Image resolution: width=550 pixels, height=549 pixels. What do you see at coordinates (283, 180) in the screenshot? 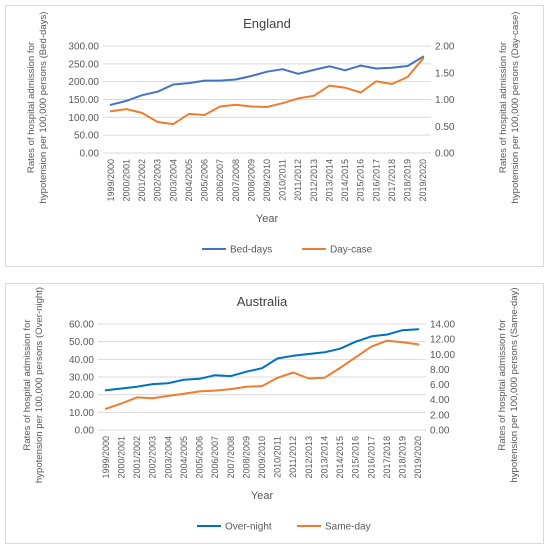
I see `x-tick-label: 2010/2011` at bounding box center [283, 180].